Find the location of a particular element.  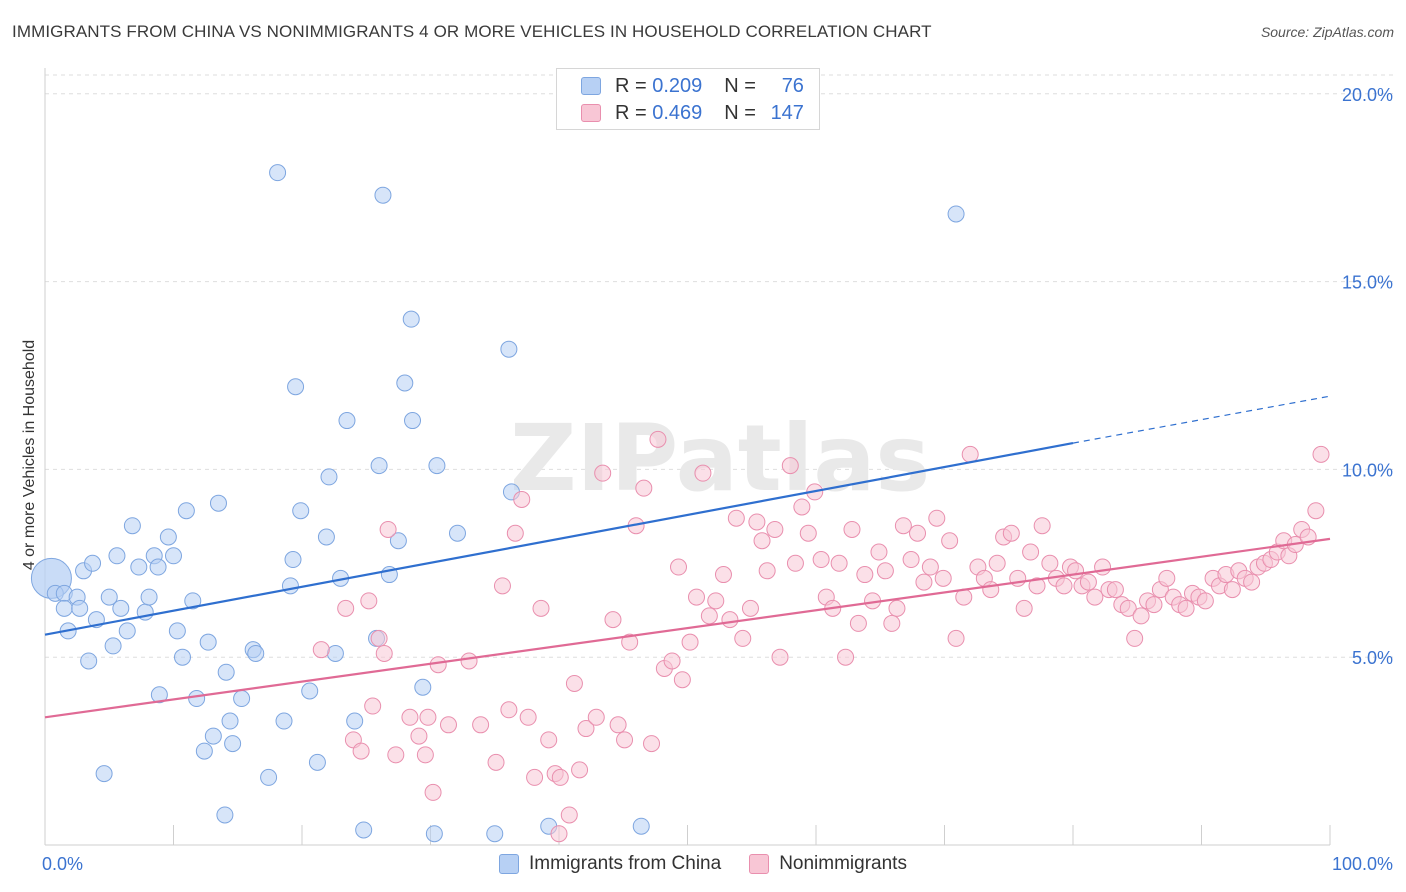

trend-line-immigrants-extension is located at coordinates (1201, 419).